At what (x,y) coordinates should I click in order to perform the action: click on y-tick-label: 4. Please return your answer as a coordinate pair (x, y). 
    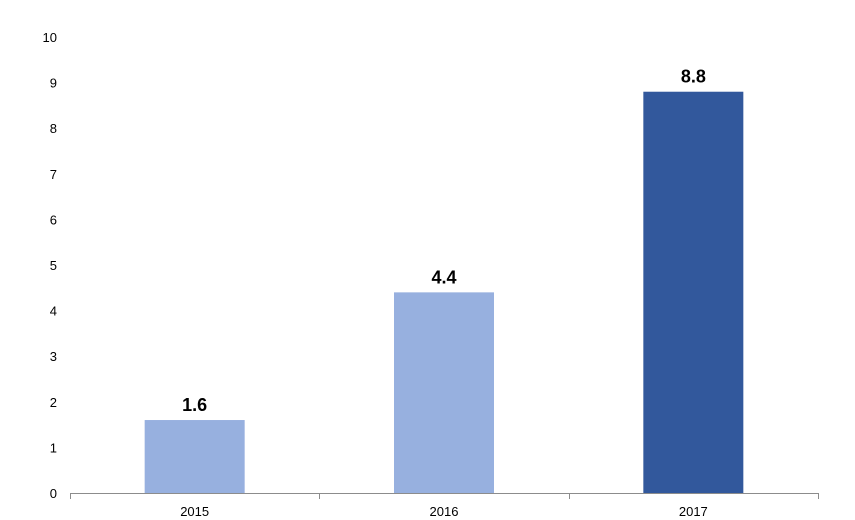
    Looking at the image, I should click on (53, 311).